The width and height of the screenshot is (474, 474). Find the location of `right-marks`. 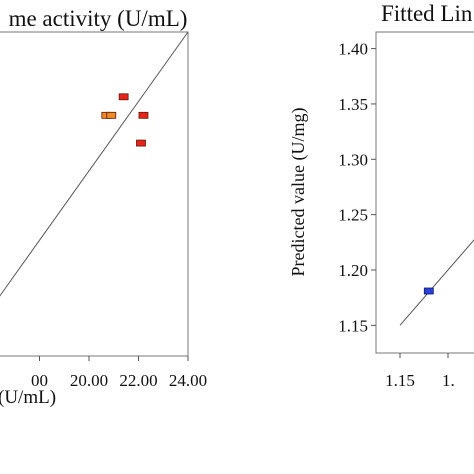

right-marks is located at coordinates (436, 282).